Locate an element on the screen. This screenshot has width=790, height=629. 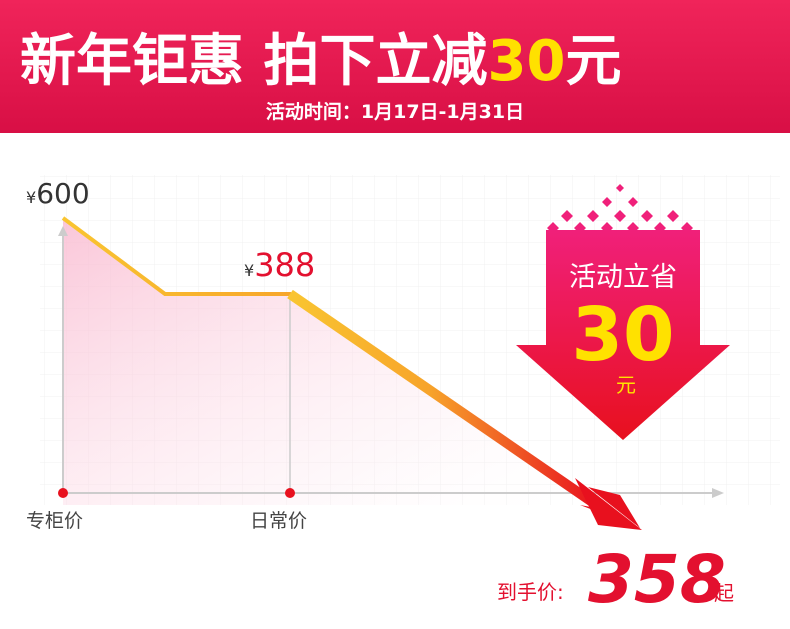
header-subtitle: 活动时间：1月17日-1月31日 is located at coordinates (395, 111).